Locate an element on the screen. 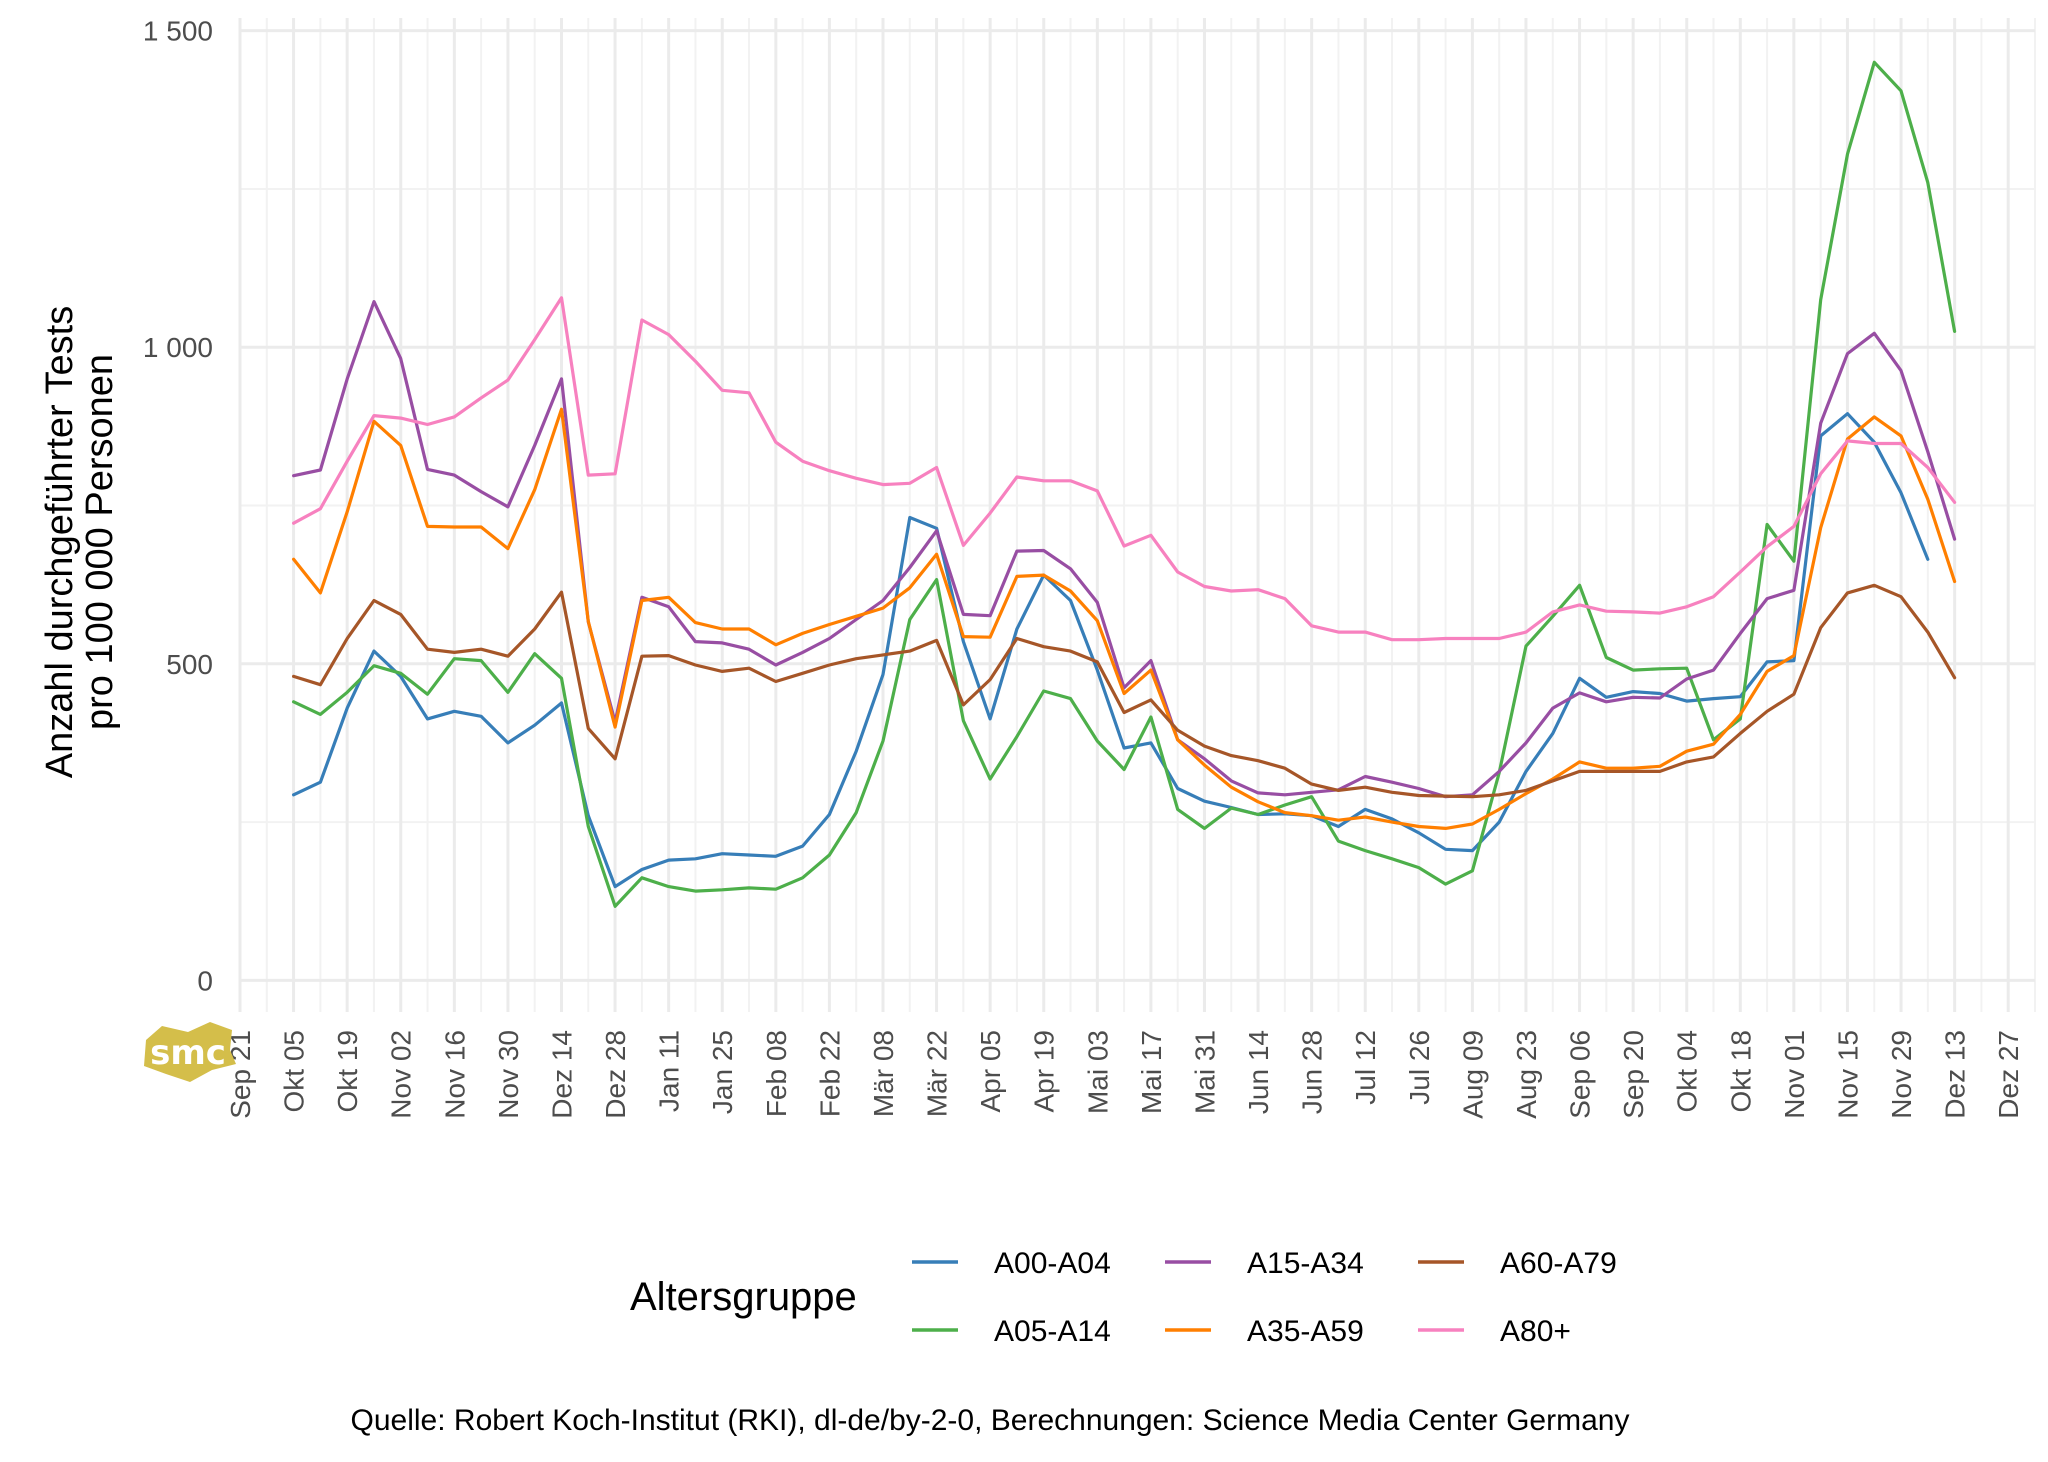 The height and width of the screenshot is (1462, 2048). x-tick-label: Aug 09 is located at coordinates (1472, 1074).